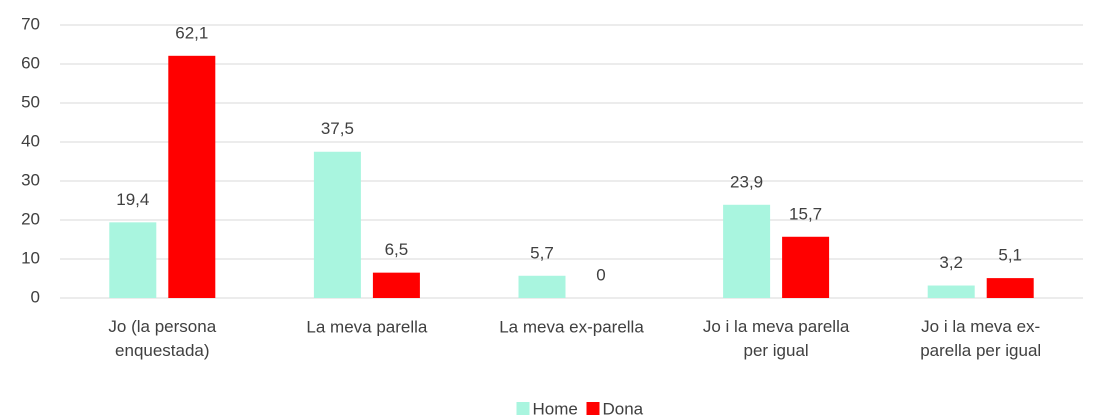  I want to click on x-tick-label: Jo i la meva ex-parella per igual, so click(980, 338).